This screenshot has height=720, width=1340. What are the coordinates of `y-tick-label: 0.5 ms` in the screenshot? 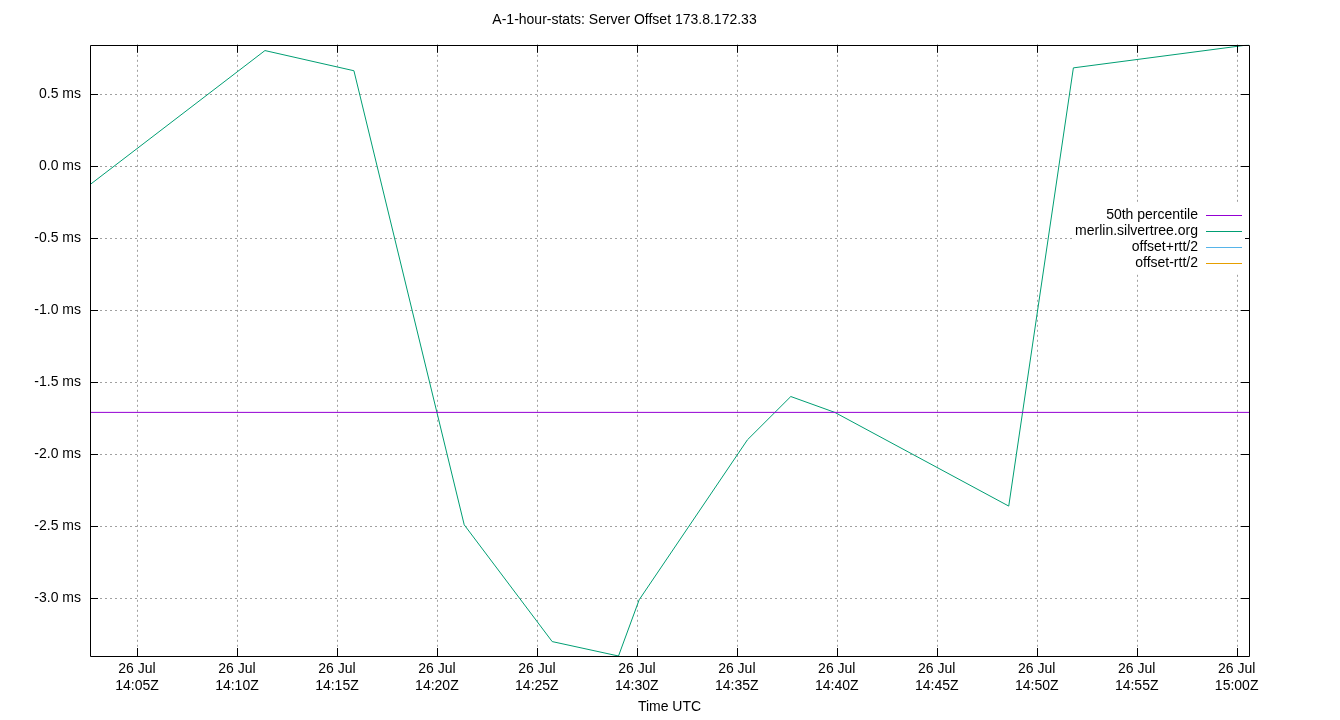 It's located at (59, 92).